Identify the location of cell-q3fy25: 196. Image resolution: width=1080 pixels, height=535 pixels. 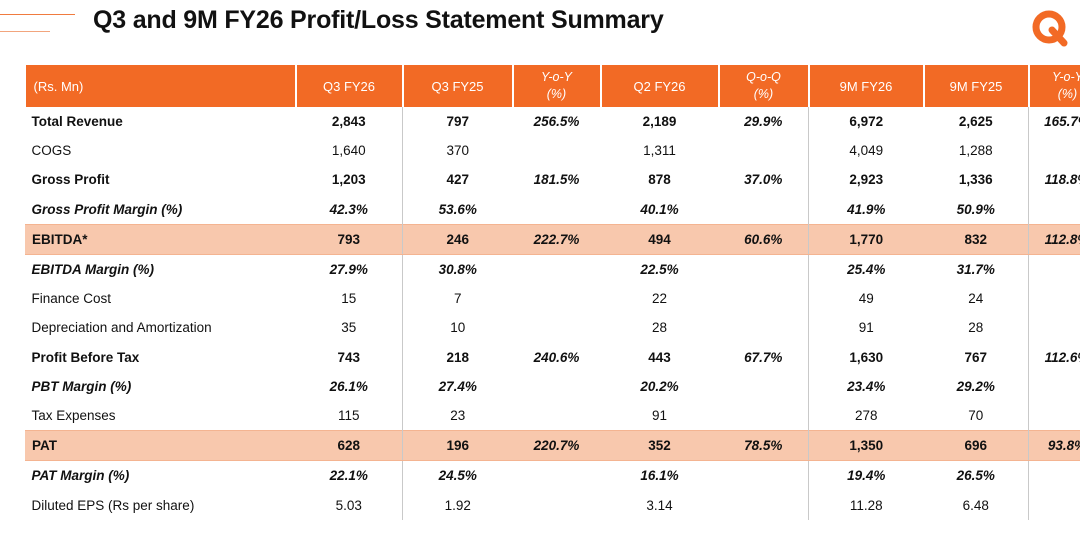
(457, 446).